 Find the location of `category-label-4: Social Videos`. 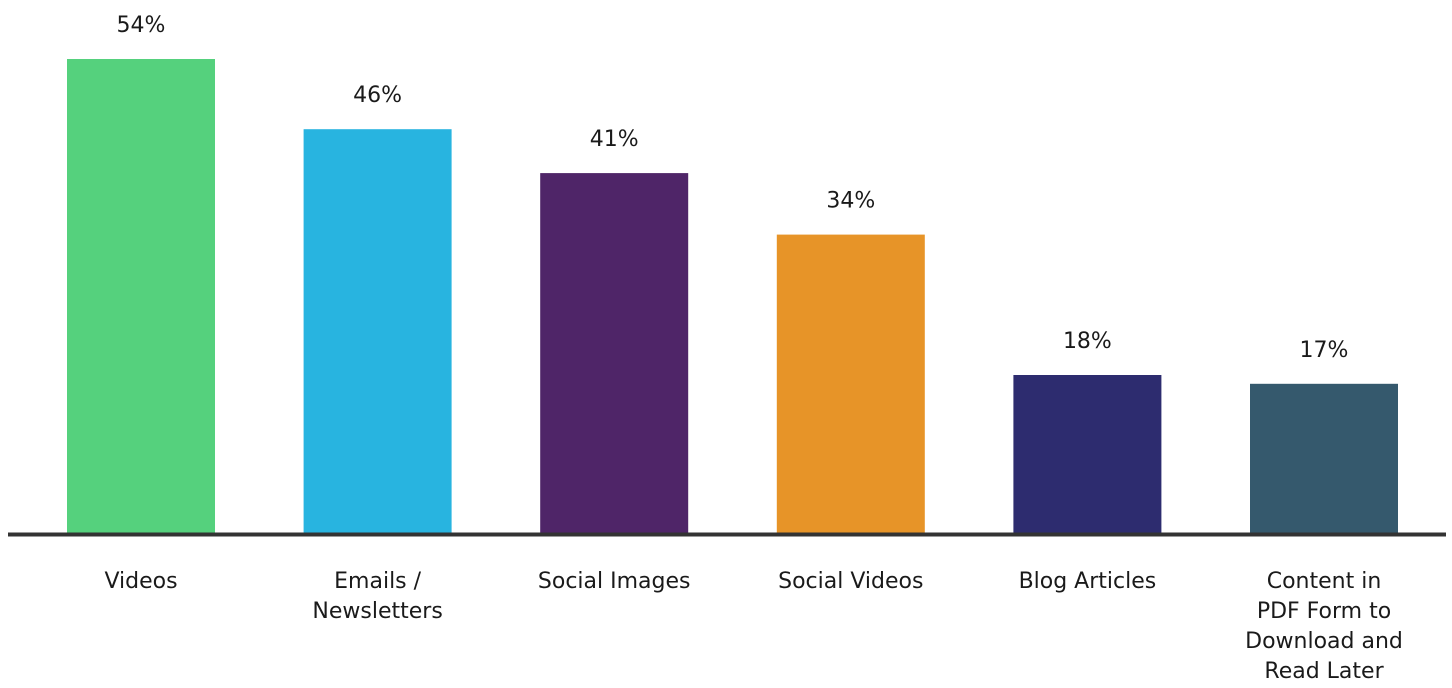

category-label-4: Social Videos is located at coordinates (850, 581).